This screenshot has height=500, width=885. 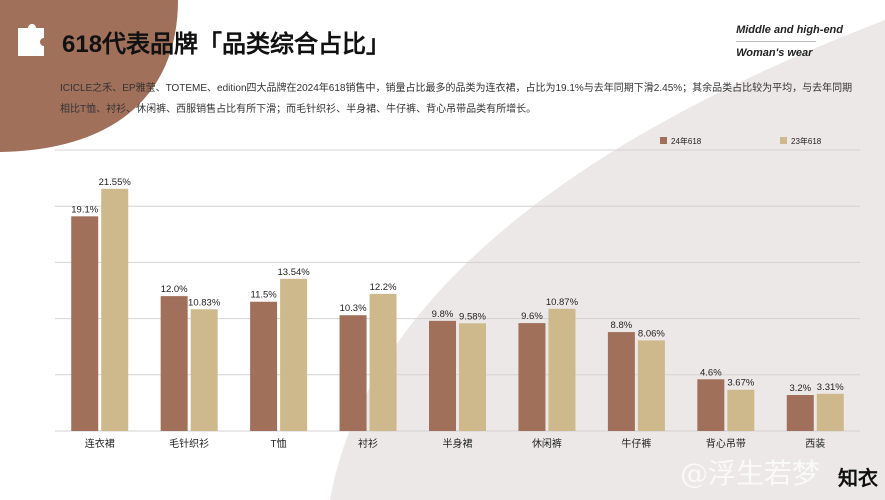 What do you see at coordinates (726, 443) in the screenshot?
I see `category-label: 背心吊带` at bounding box center [726, 443].